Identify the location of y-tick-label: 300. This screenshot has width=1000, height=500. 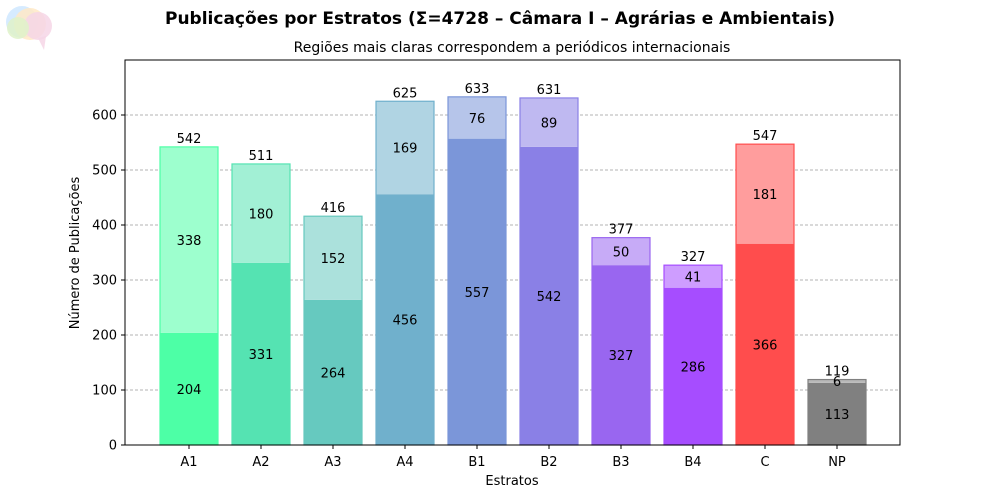
(104, 281).